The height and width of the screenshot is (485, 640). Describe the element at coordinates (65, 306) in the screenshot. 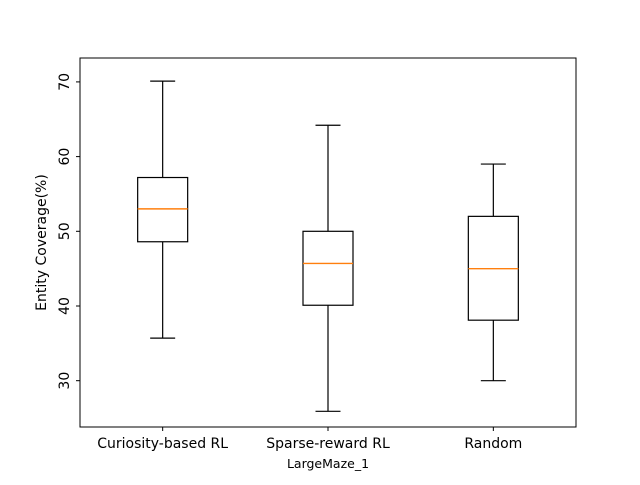

I see `y-tick-label: 40` at that location.